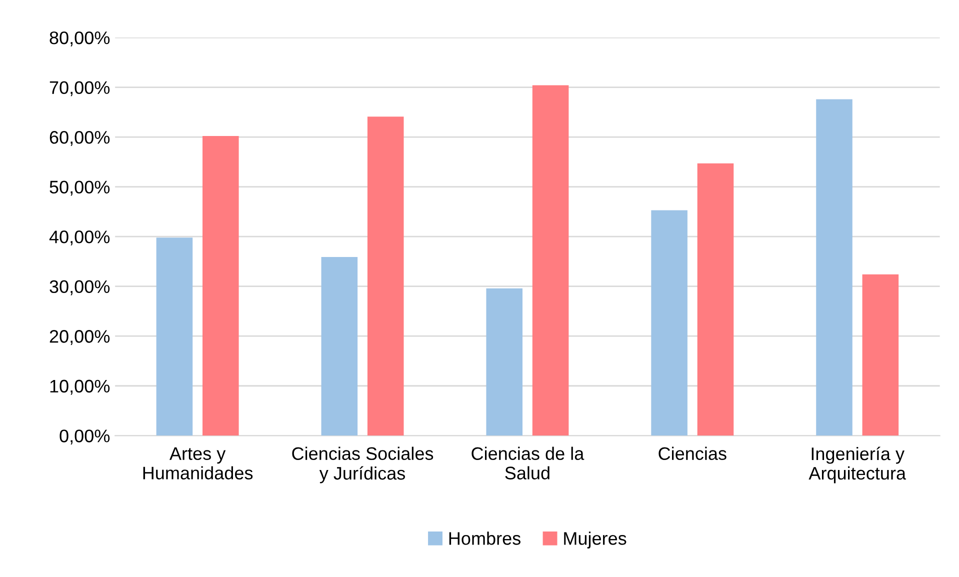 The height and width of the screenshot is (577, 959). Describe the element at coordinates (80, 38) in the screenshot. I see `y-tick-label: 80,00%` at that location.